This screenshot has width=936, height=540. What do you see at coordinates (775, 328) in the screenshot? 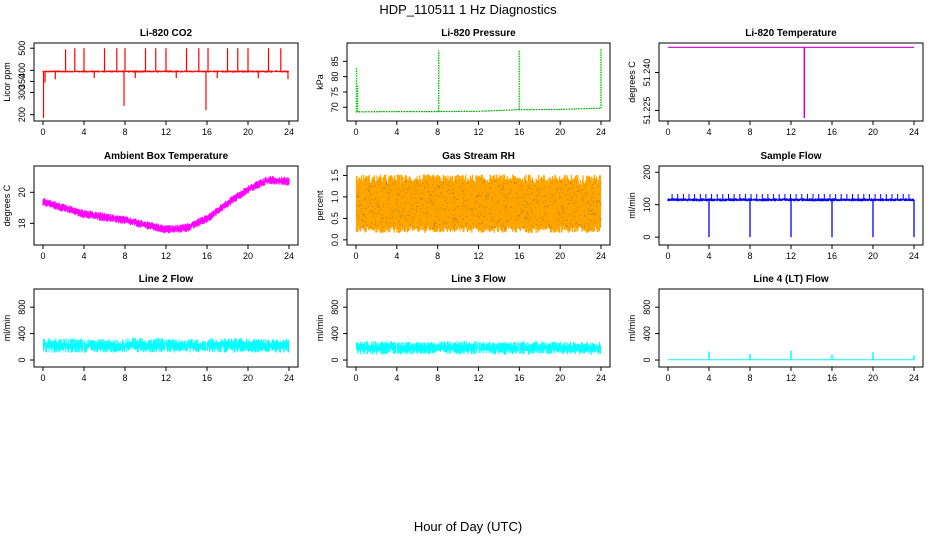
I see `panel-9: Line 4 (LT) Flow ml/min 0 4 8 12 16 20 24 0 400 800` at bounding box center [775, 328].